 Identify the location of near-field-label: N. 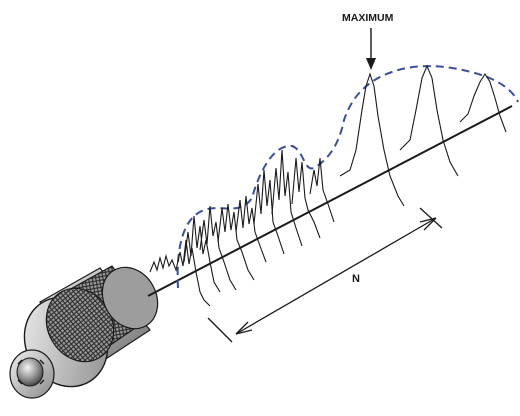
(356, 279).